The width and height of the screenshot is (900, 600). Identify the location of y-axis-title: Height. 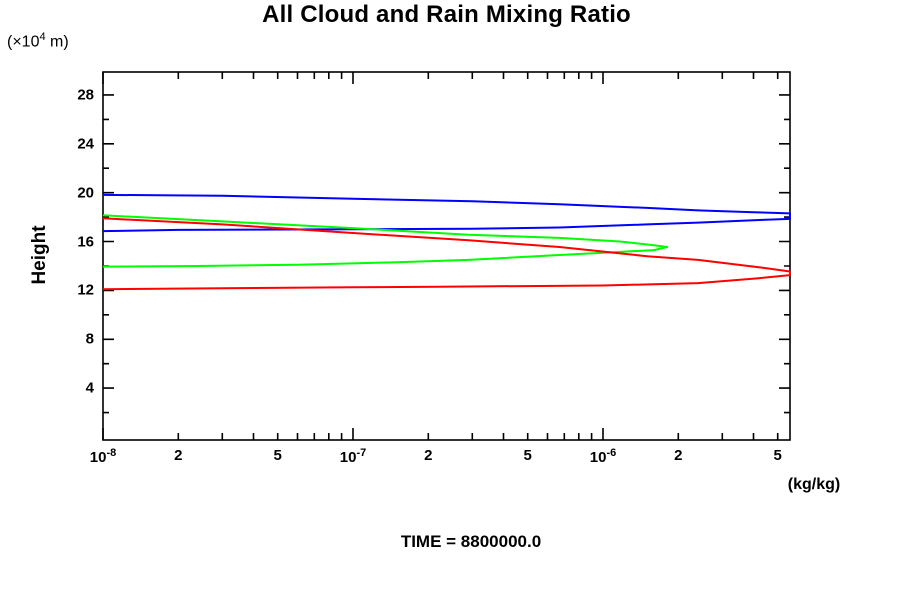
(39, 255).